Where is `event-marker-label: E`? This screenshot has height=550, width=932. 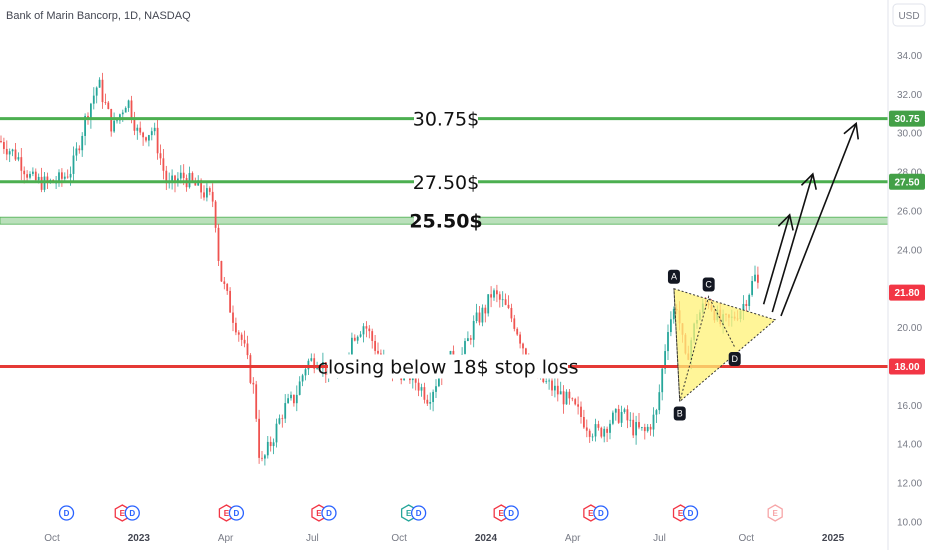
event-marker-label: E is located at coordinates (319, 513).